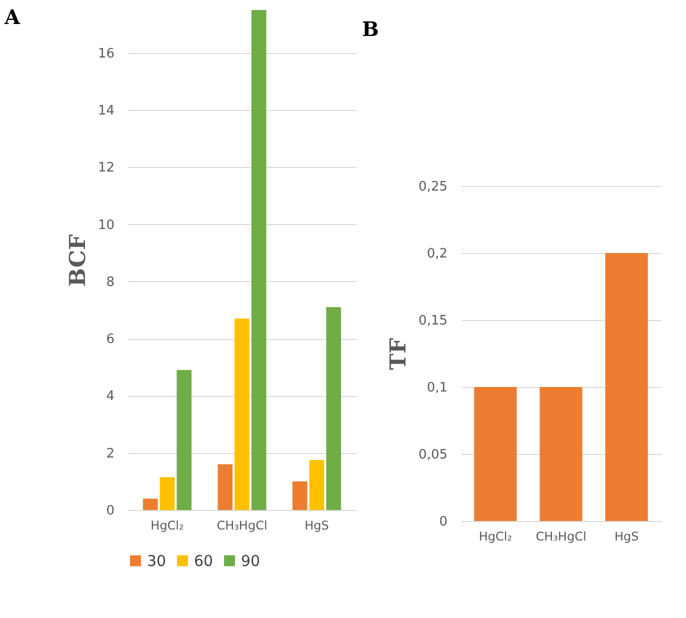 This screenshot has height=618, width=686. I want to click on y-axis-title: TF, so click(399, 354).